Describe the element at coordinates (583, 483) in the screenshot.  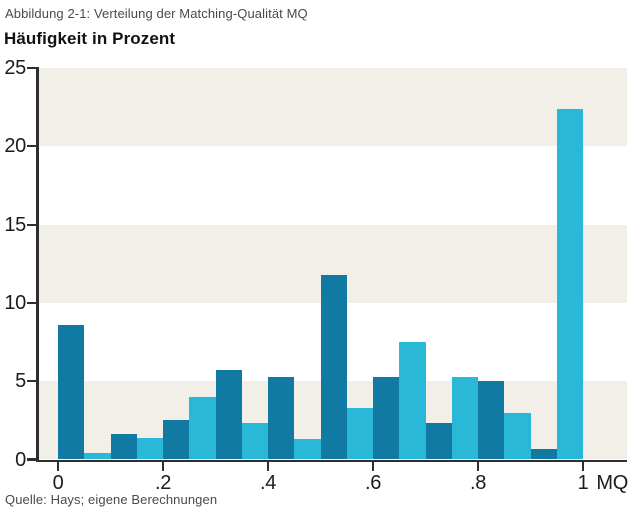
I see `x-axis-tick-label: 1` at that location.